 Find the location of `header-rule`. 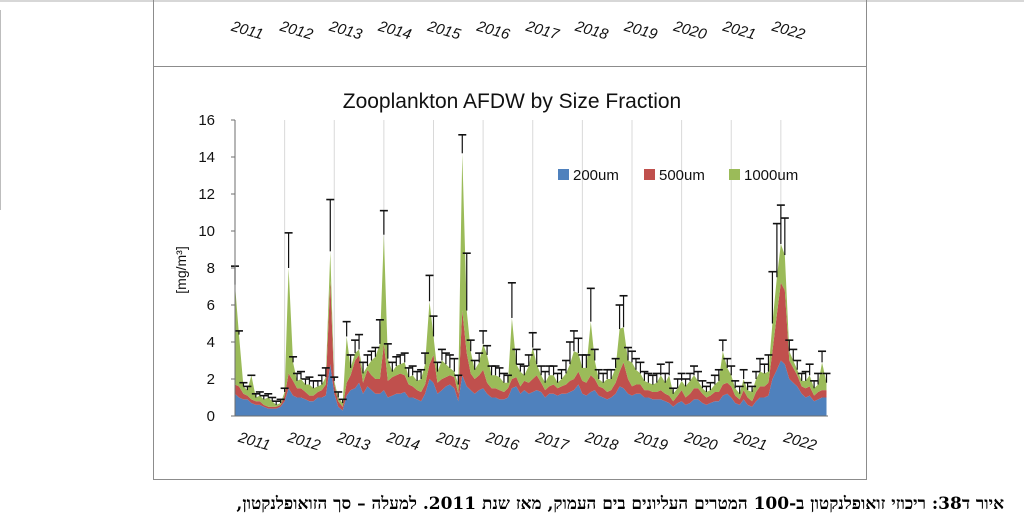

header-rule is located at coordinates (512, 1).